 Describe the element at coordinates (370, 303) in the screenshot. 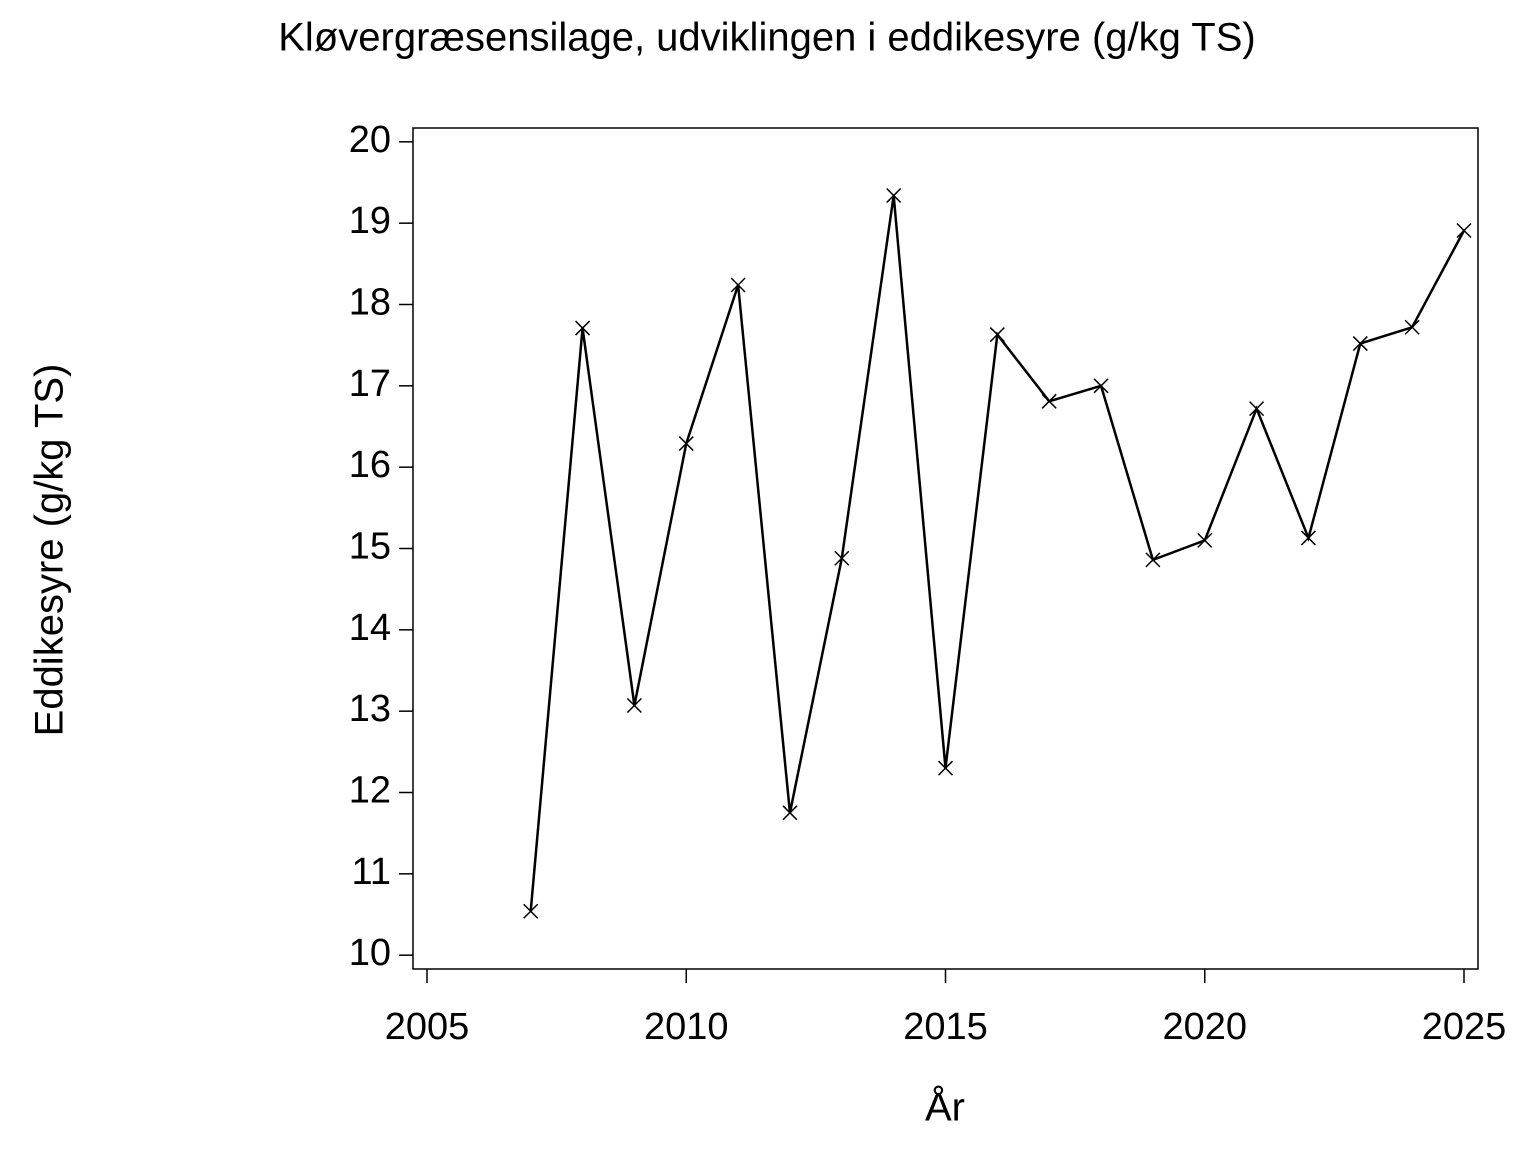

I see `y-tick-label: 18` at that location.